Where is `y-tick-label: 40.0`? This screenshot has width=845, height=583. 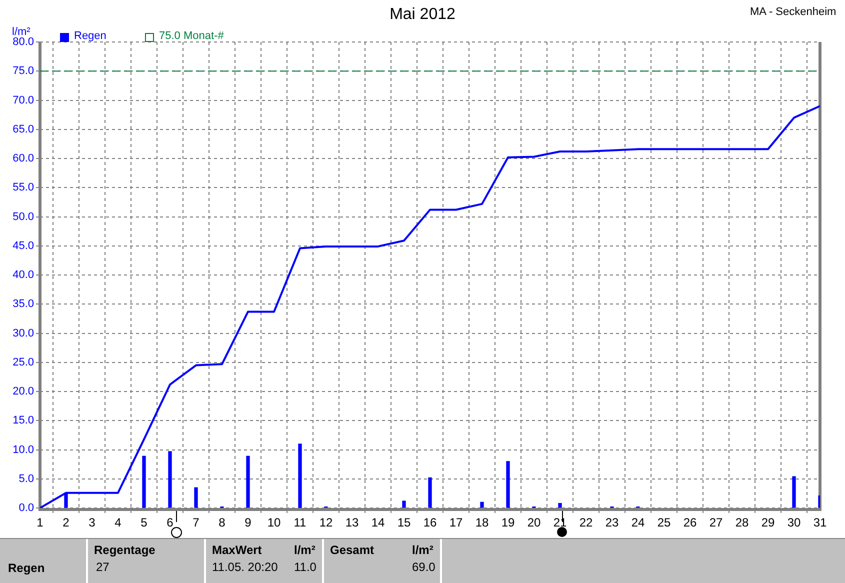 y-tick-label: 40.0 is located at coordinates (23, 275).